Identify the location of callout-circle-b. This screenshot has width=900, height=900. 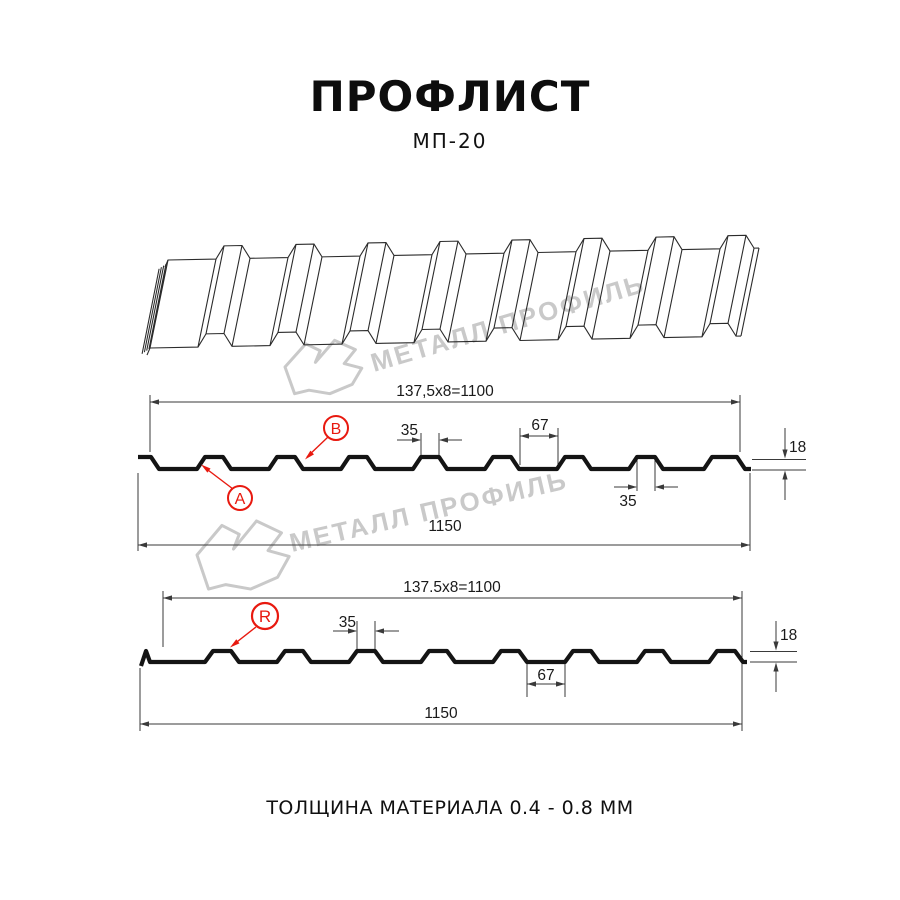
(336, 428).